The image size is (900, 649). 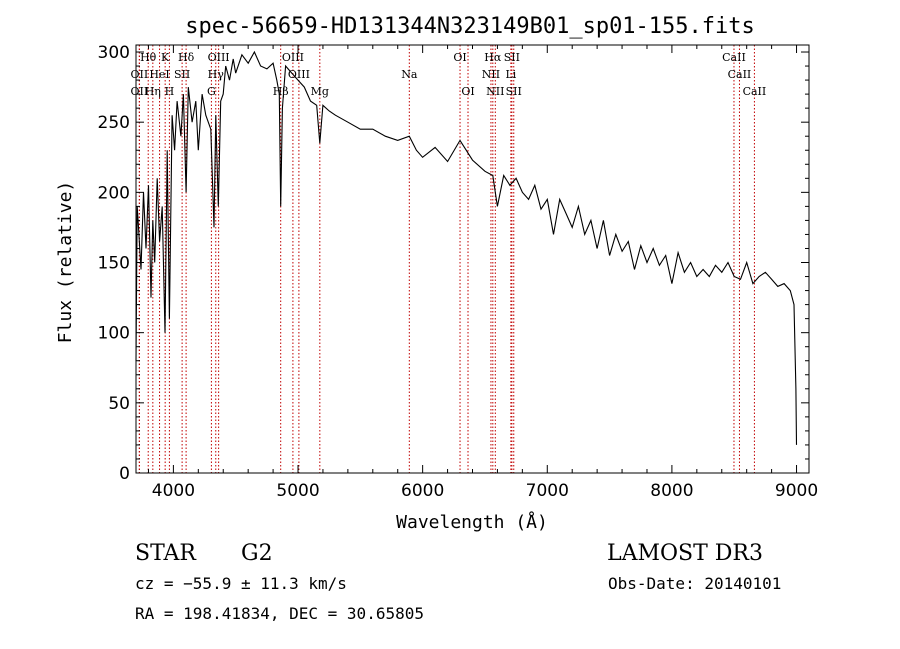 What do you see at coordinates (409, 74) in the screenshot?
I see `line-label: Na` at bounding box center [409, 74].